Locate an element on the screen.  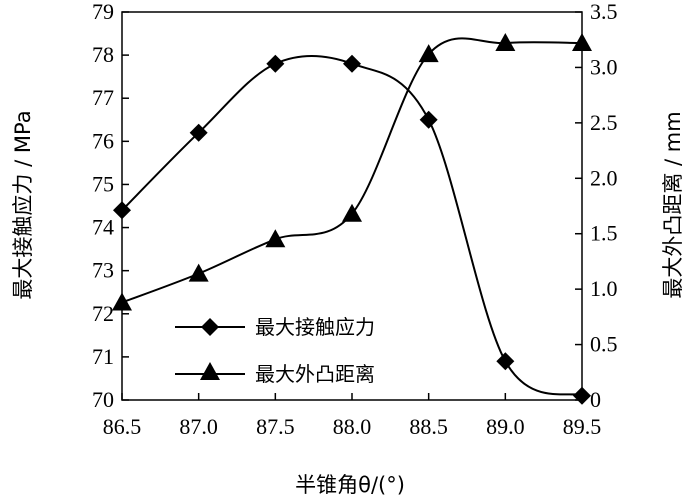
x-tick-label: 87.5 is located at coordinates (275, 426).